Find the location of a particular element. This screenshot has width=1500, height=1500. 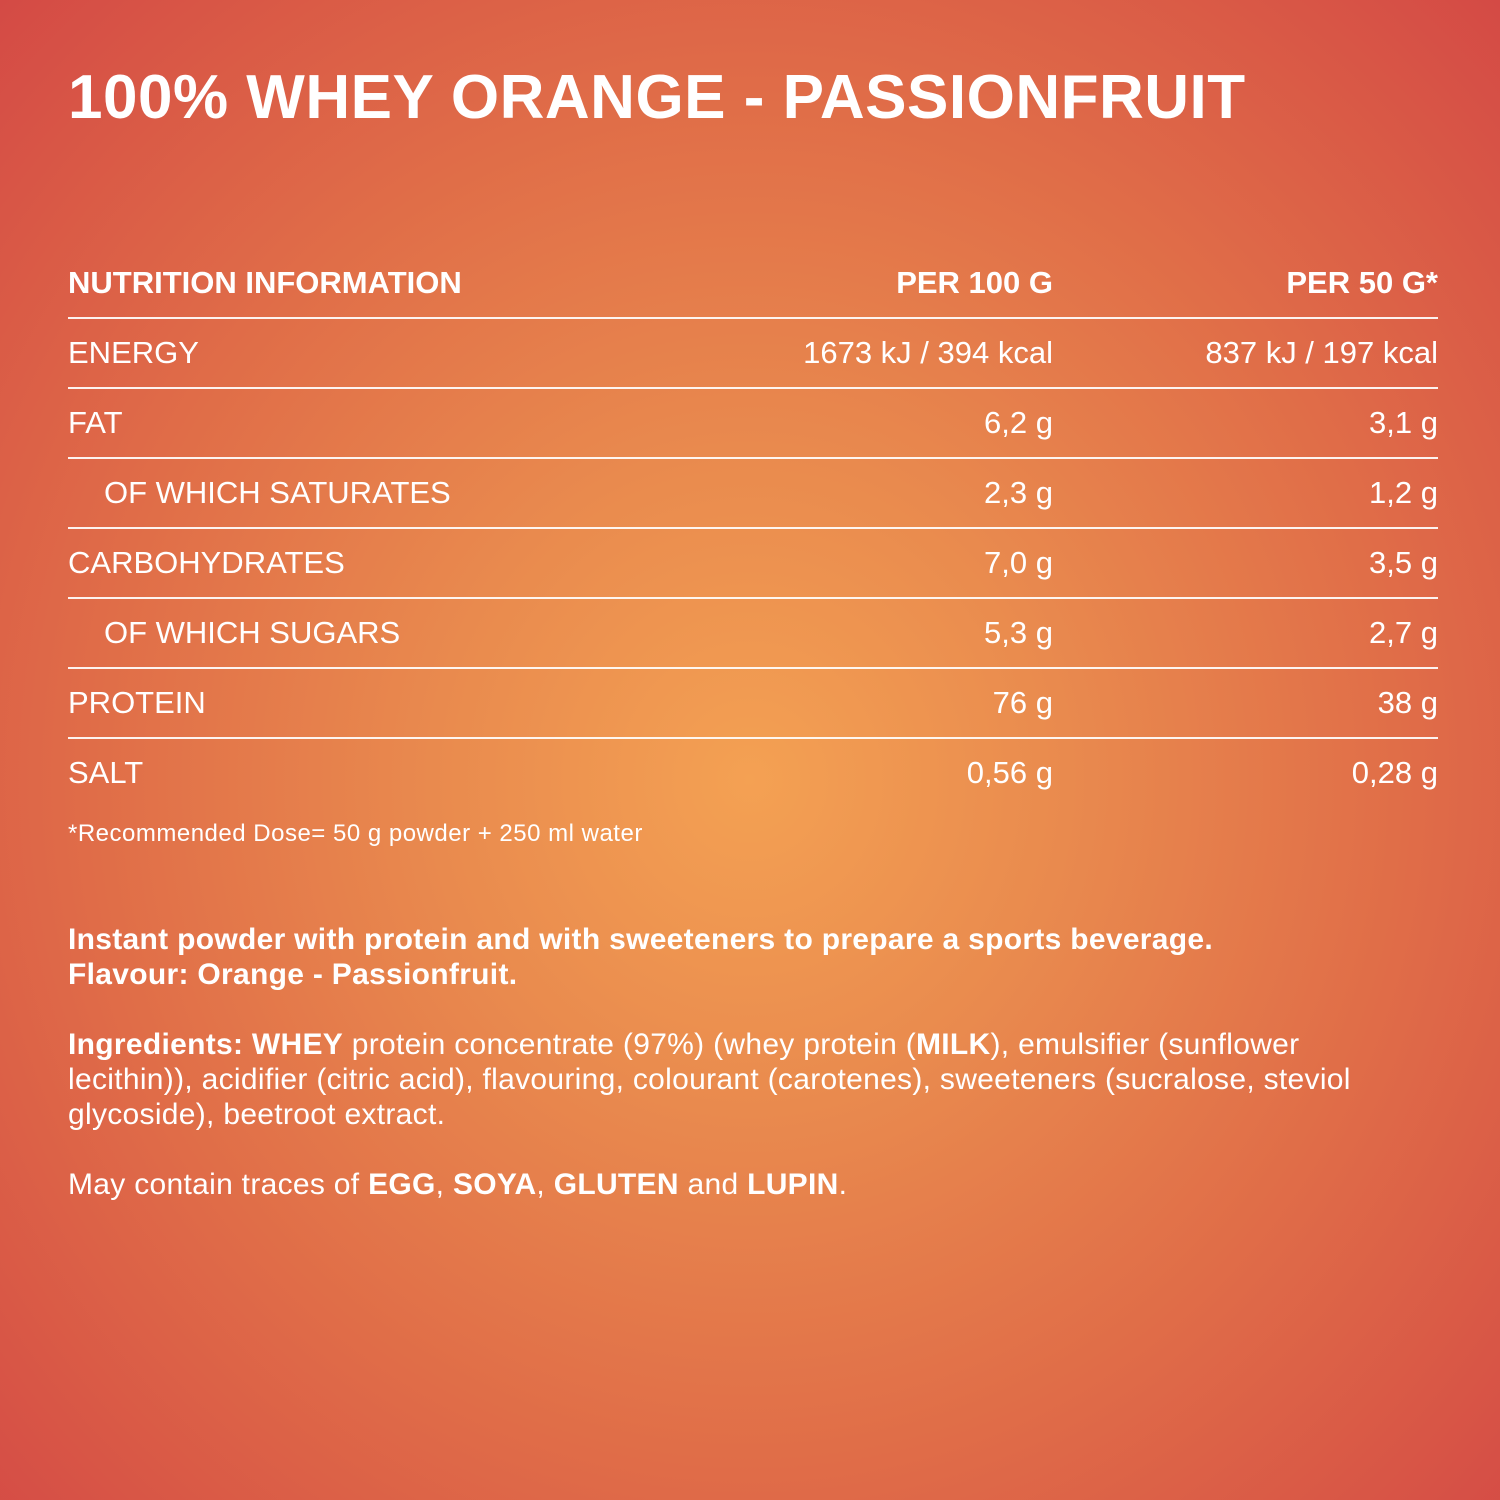

allergen: EGG is located at coordinates (402, 1184).